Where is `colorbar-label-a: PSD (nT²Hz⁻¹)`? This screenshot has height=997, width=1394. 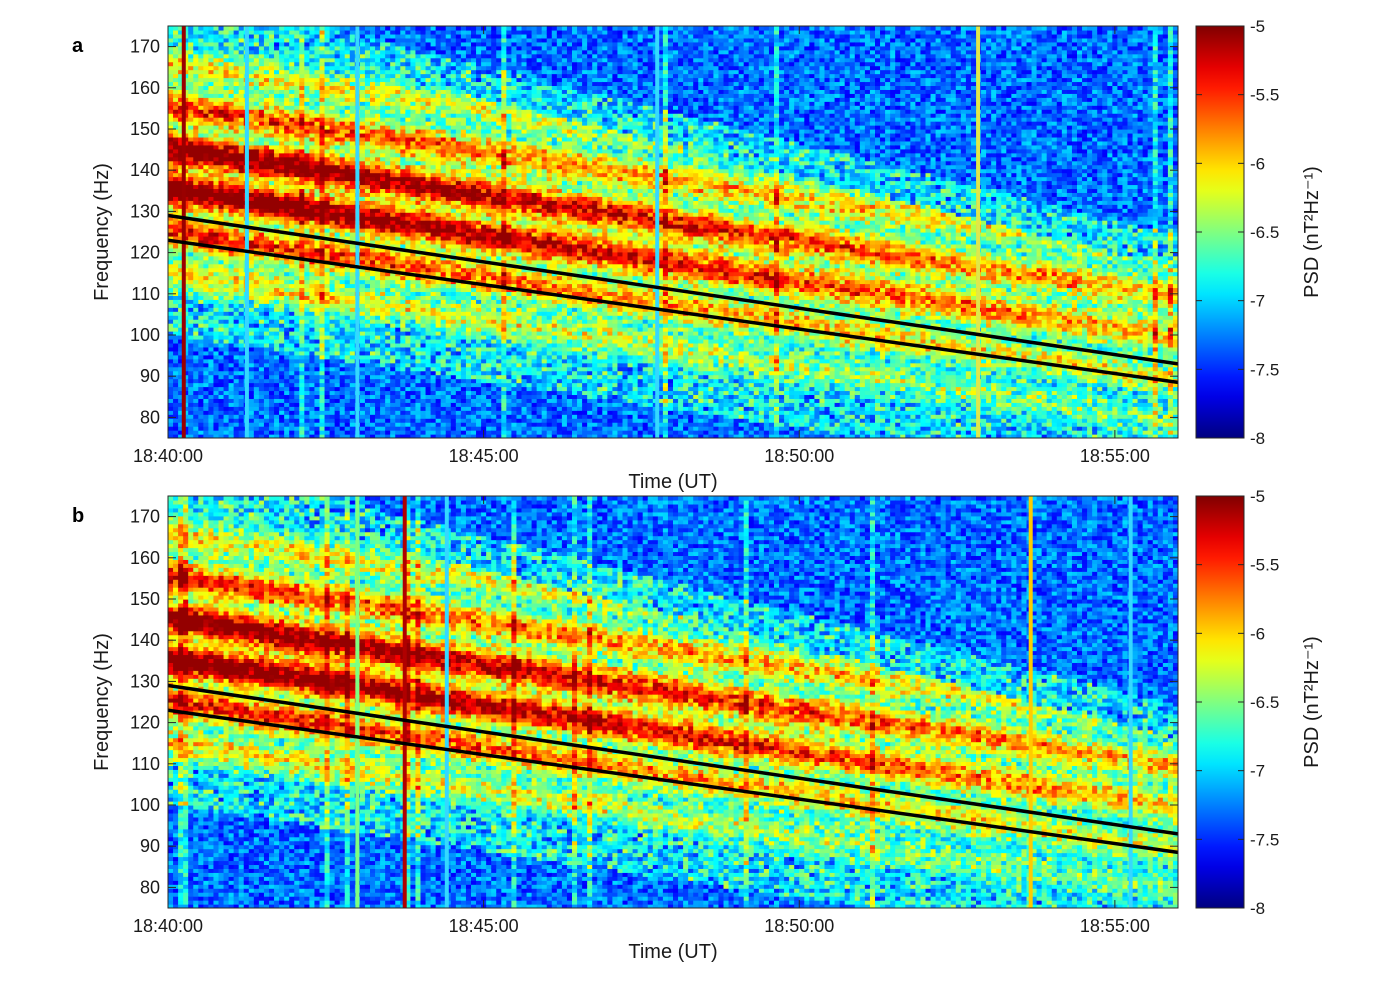
colorbar-label-a: PSD (nT²Hz⁻¹) is located at coordinates (1312, 232).